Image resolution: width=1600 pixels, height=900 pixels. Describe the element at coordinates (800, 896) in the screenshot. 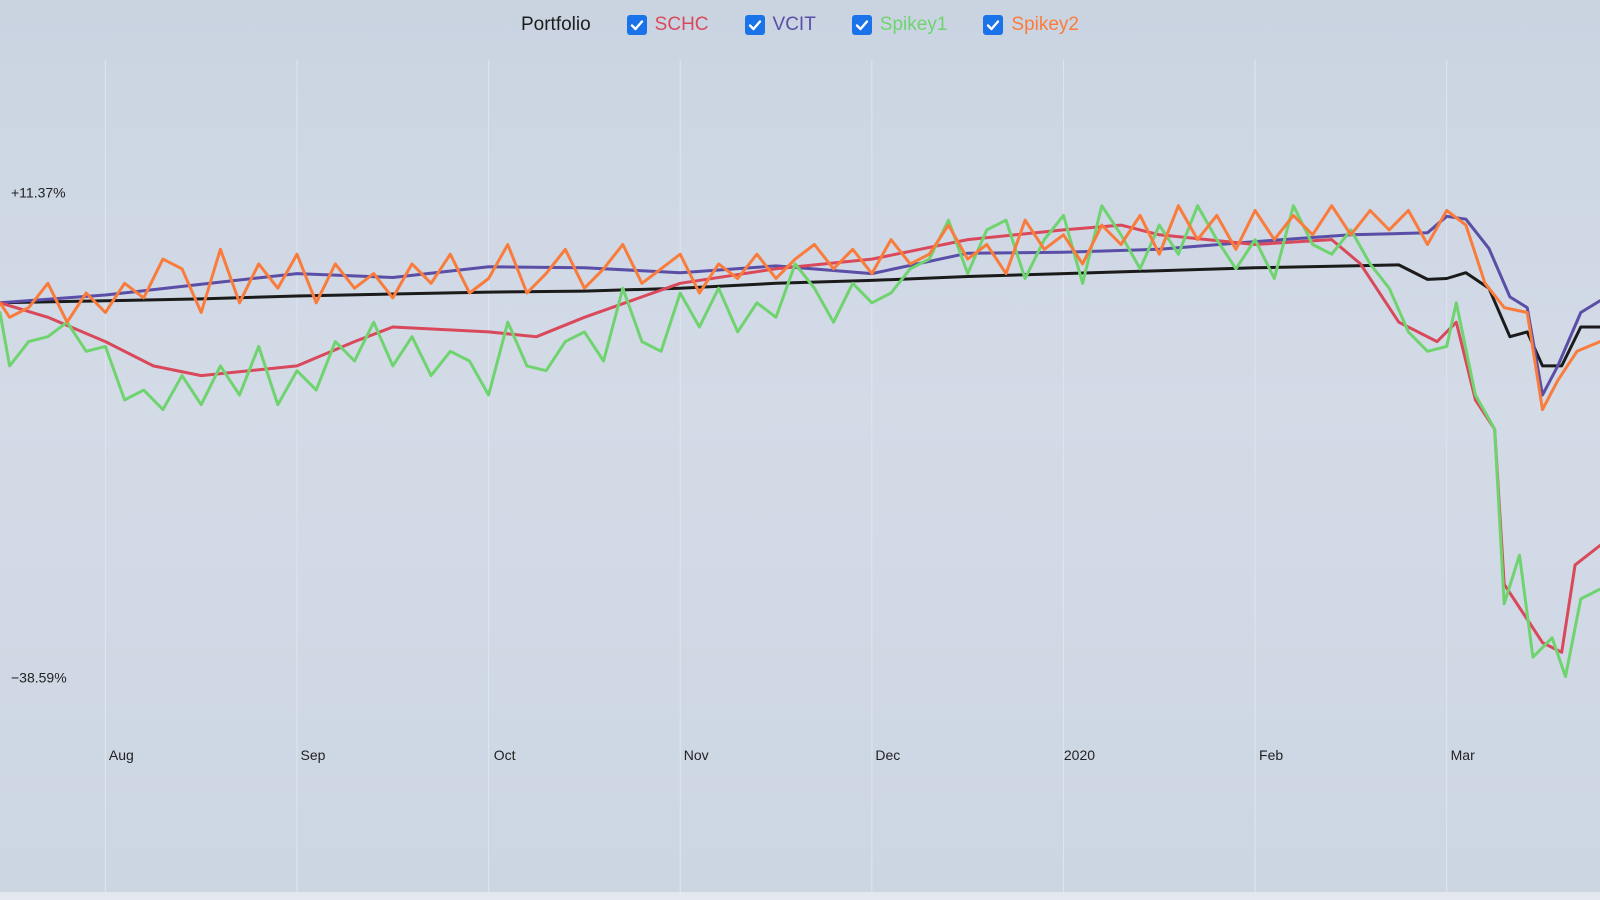

I see `scrollbar-track` at that location.